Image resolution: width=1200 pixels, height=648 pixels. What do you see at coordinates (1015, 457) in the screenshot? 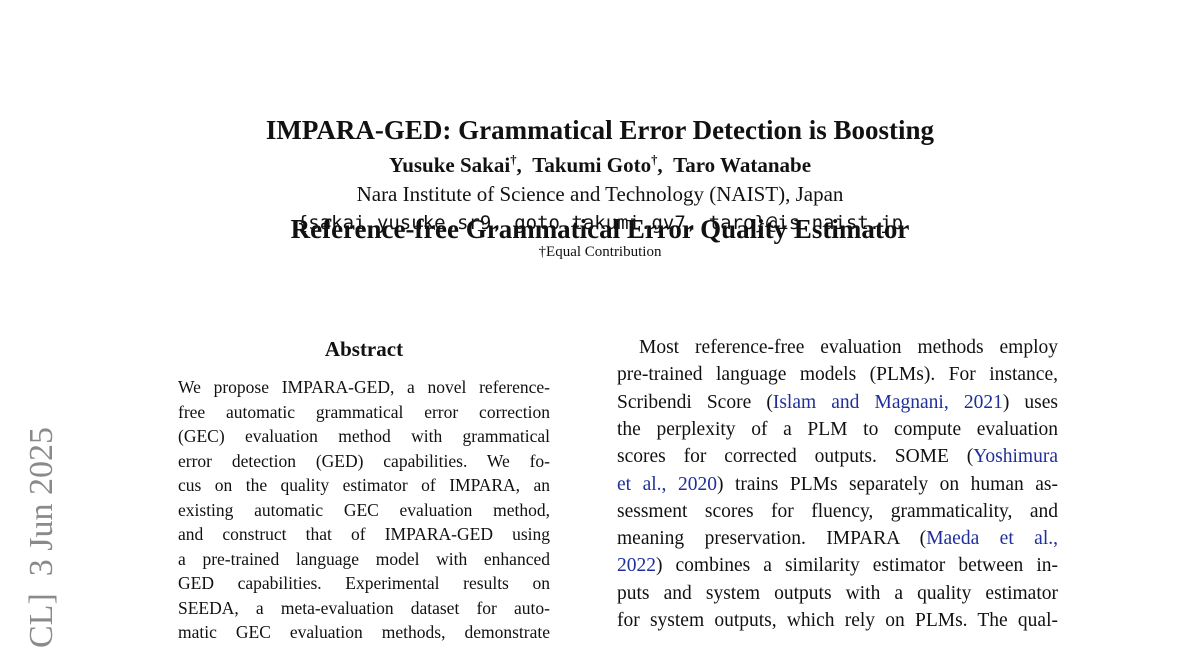
I see `citation: Yoshimura` at bounding box center [1015, 457].